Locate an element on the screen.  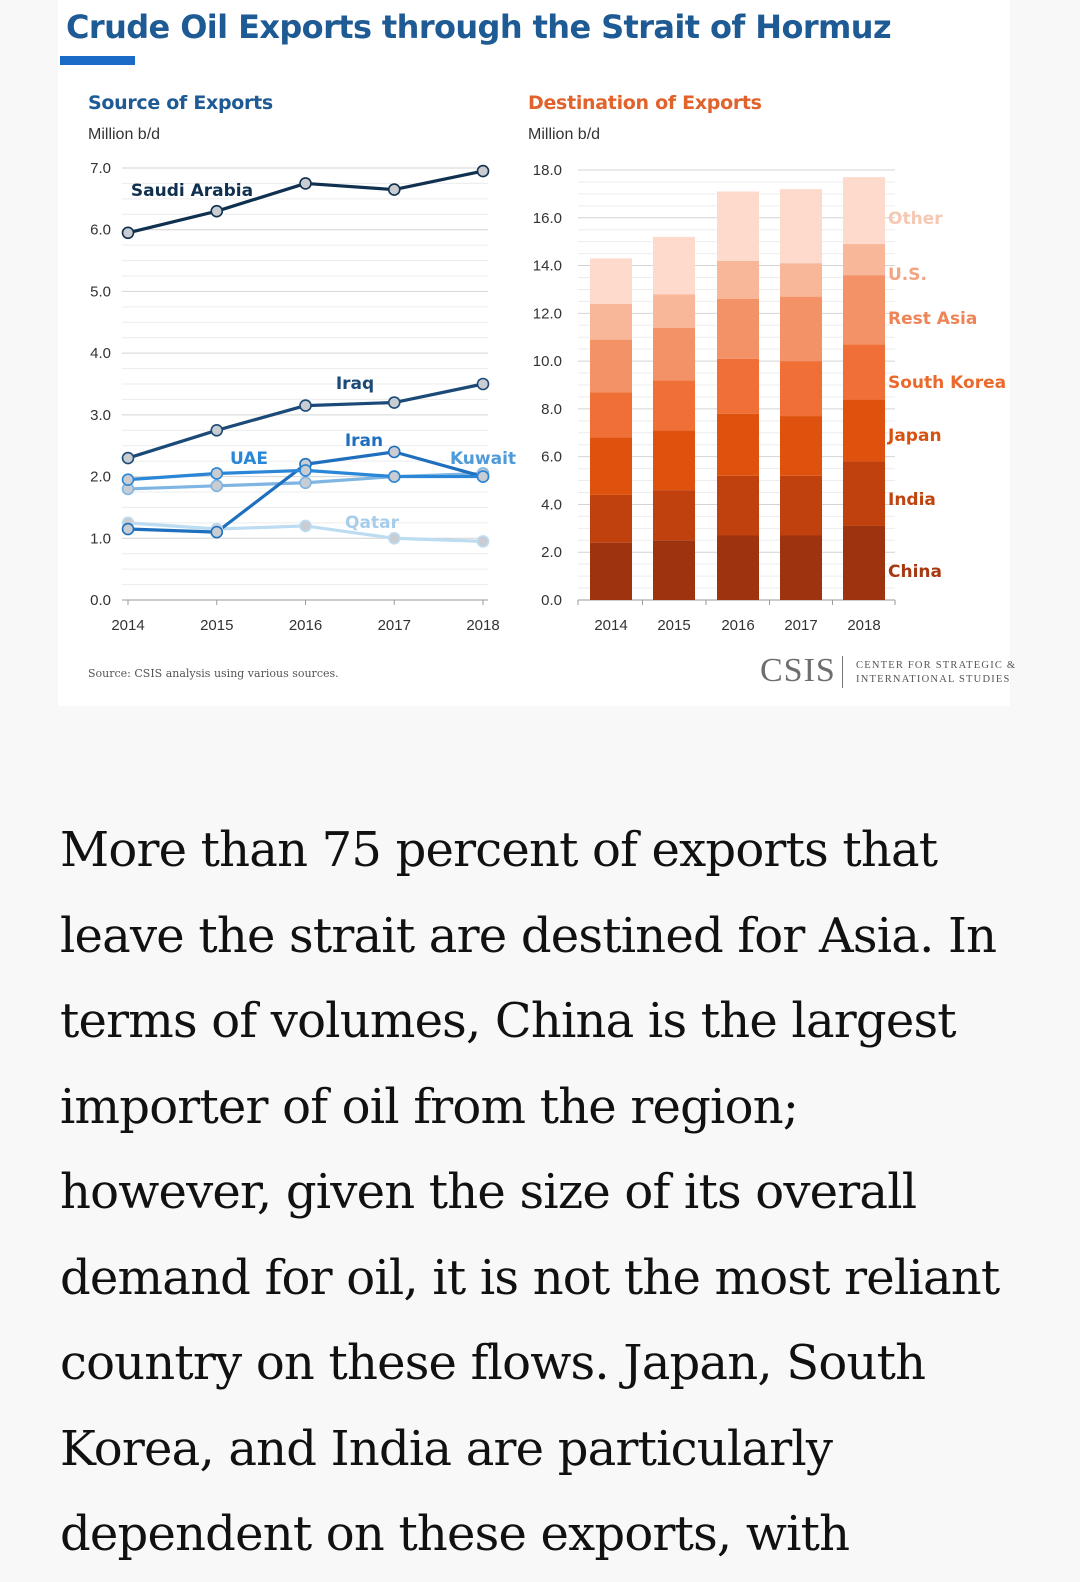
csis-logo-word: CSIS is located at coordinates (798, 670).